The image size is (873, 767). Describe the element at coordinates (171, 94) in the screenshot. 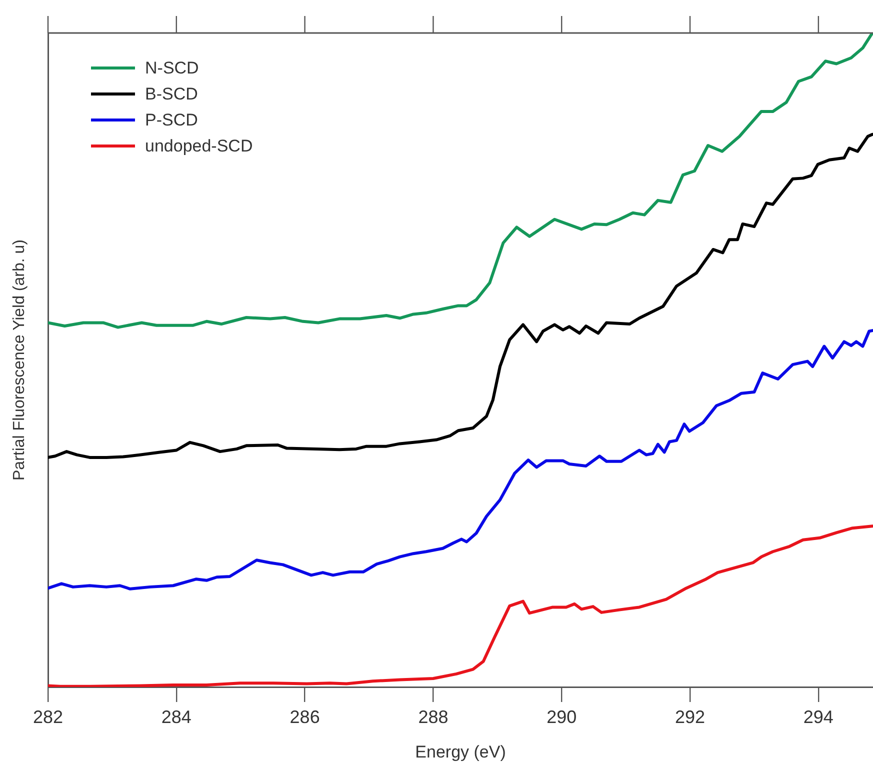

I see `legend-label: B-SCD` at that location.